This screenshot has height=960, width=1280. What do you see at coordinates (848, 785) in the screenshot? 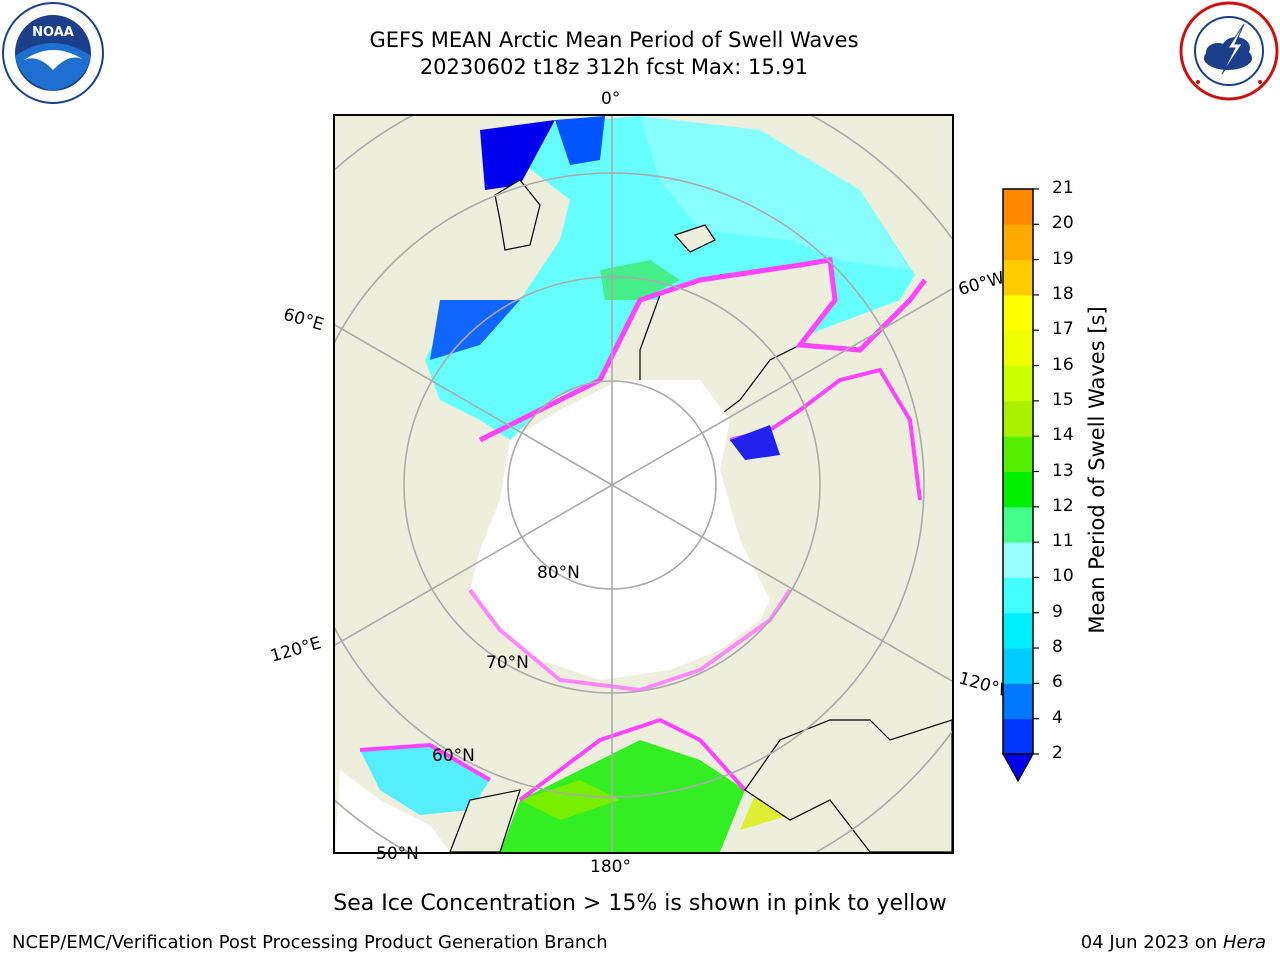
I see `alaska-land` at bounding box center [848, 785].